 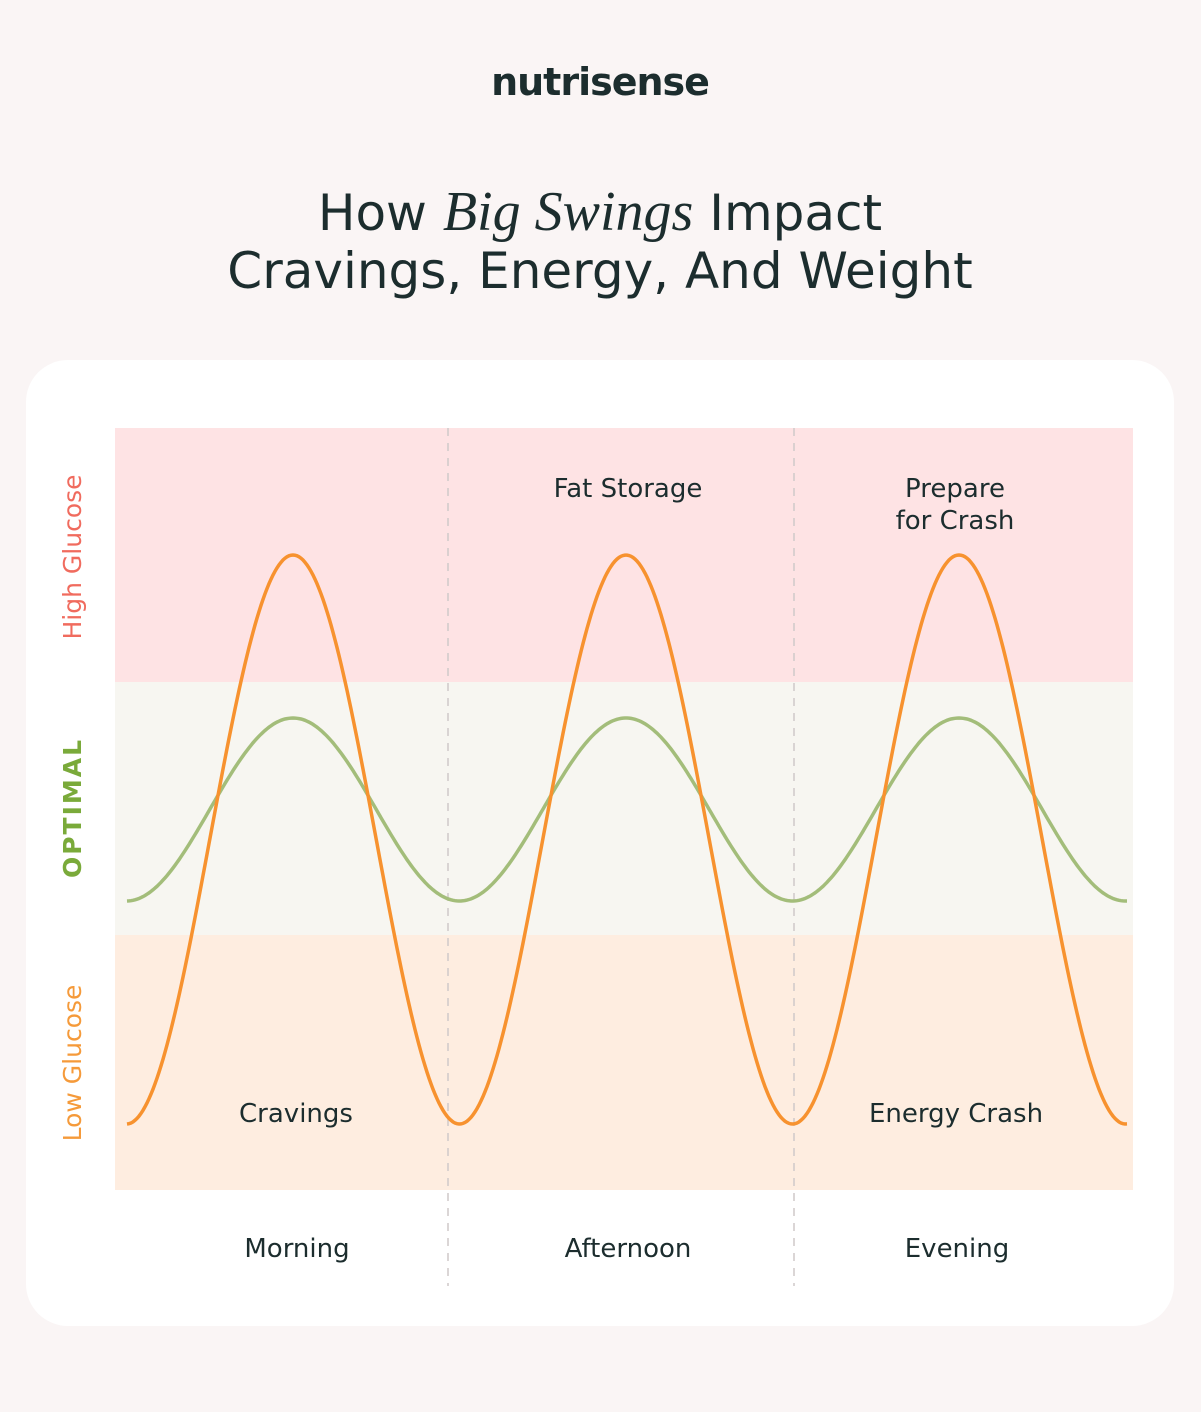 I want to click on stable-curve, so click(x=626, y=809).